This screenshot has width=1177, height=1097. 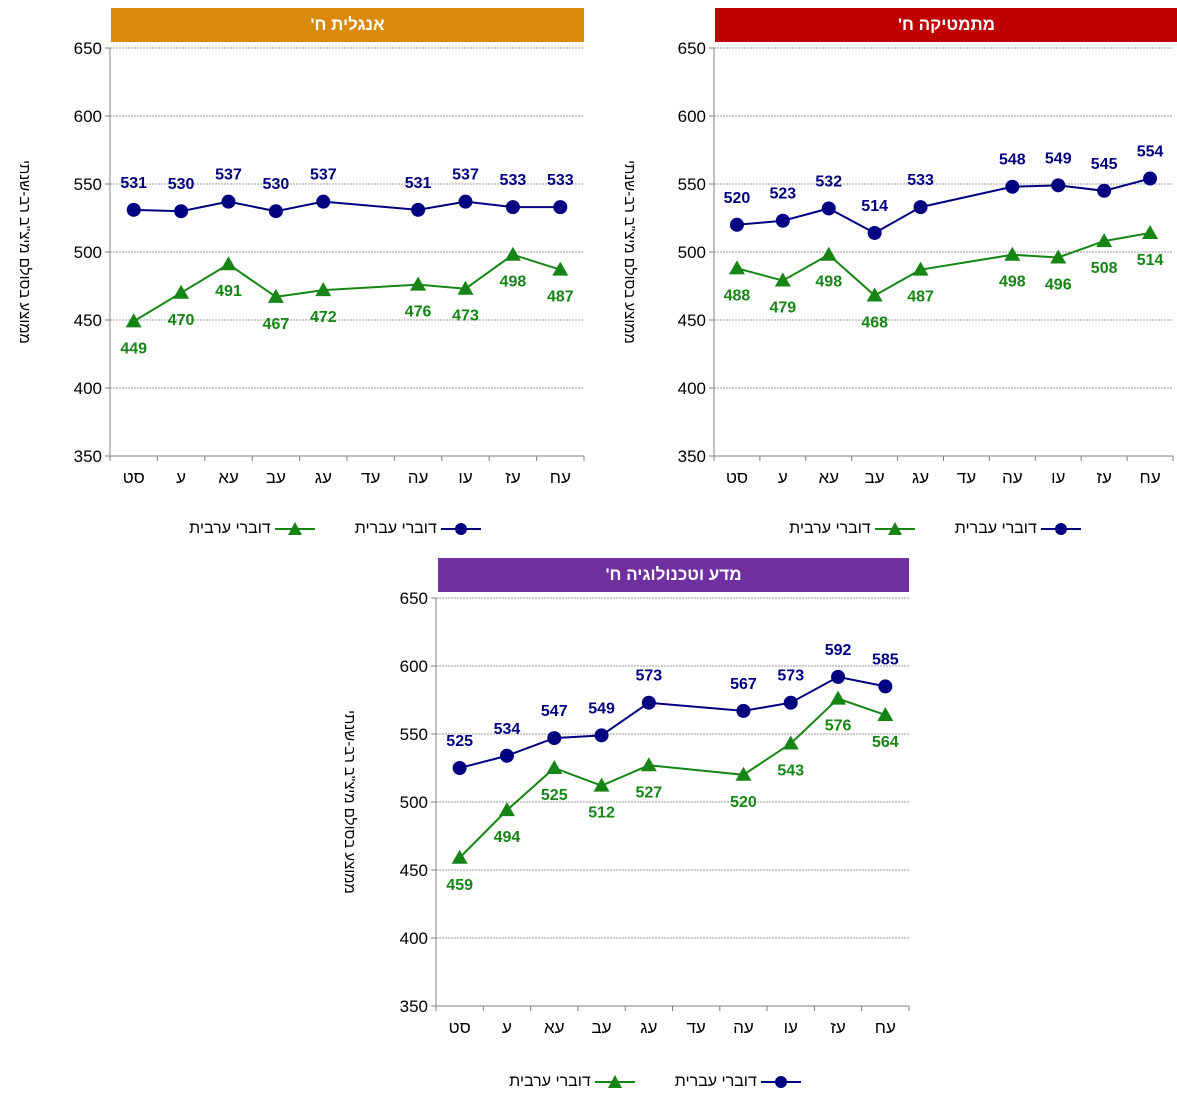 What do you see at coordinates (601, 813) in the screenshot?
I see `data-label: 512` at bounding box center [601, 813].